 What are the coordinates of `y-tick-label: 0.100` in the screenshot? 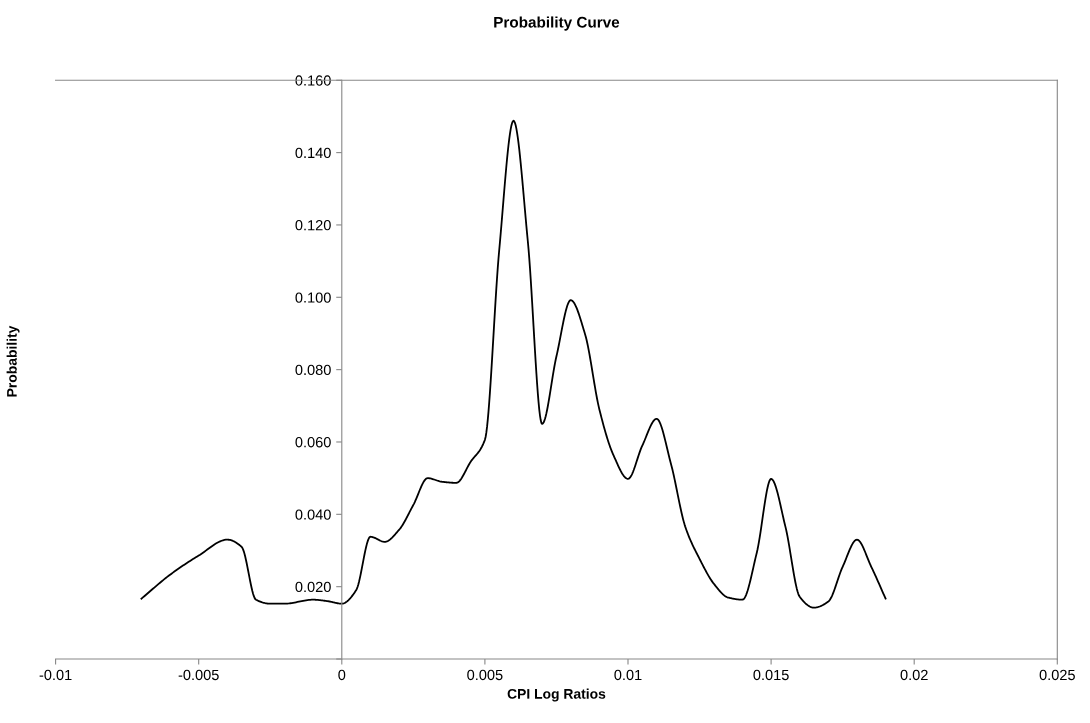 It's located at (313, 297).